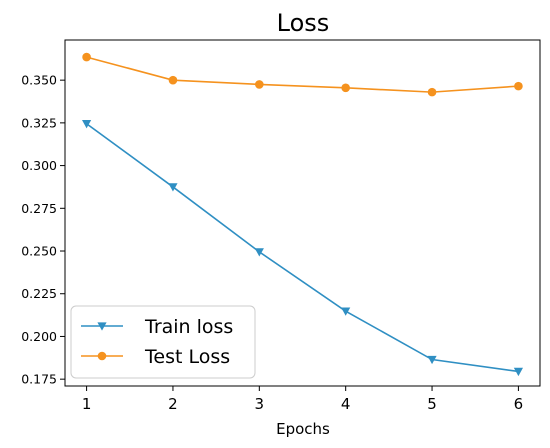  What do you see at coordinates (188, 327) in the screenshot?
I see `legend-label: Train loss` at bounding box center [188, 327].